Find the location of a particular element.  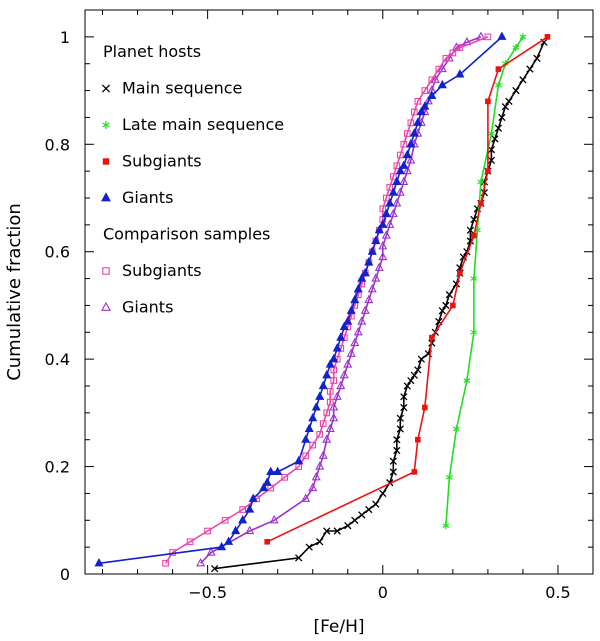

x-tick-label: −0.5 is located at coordinates (207, 592).